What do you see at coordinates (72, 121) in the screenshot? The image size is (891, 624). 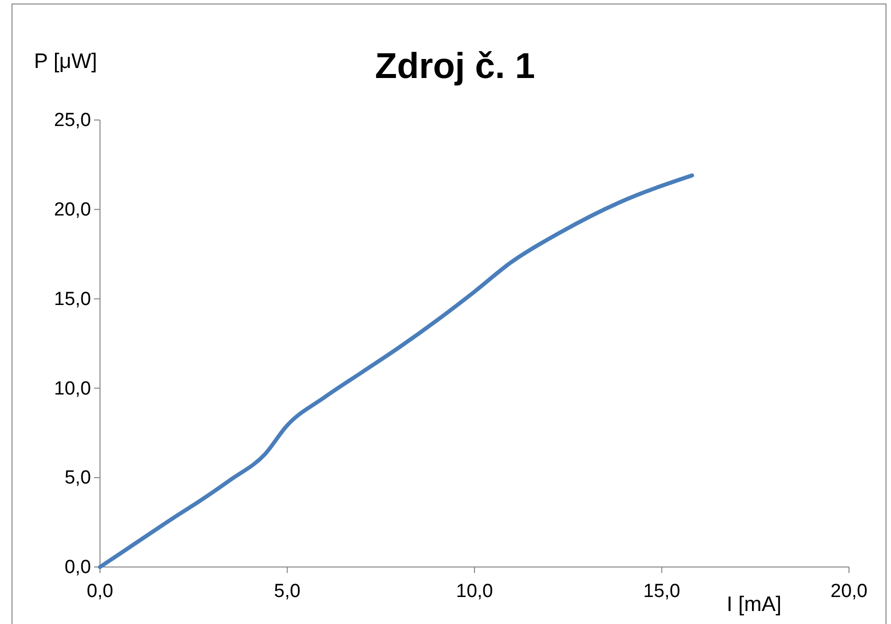 I see `y-tick-label: 25,0` at bounding box center [72, 121].